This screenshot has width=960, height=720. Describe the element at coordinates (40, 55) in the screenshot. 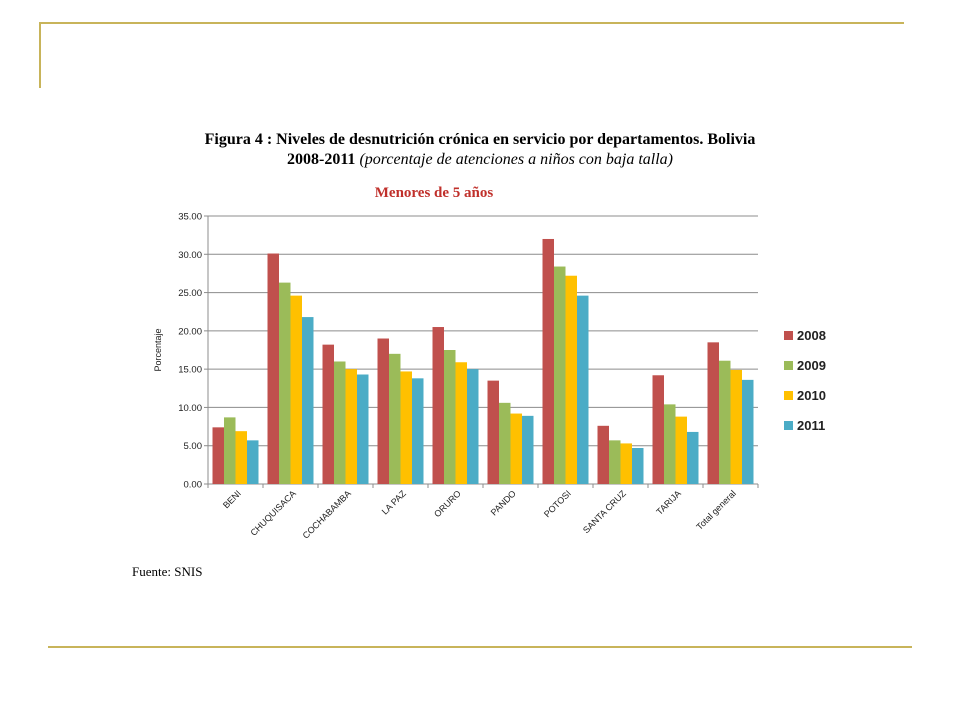

I see `frame-left-rule` at that location.